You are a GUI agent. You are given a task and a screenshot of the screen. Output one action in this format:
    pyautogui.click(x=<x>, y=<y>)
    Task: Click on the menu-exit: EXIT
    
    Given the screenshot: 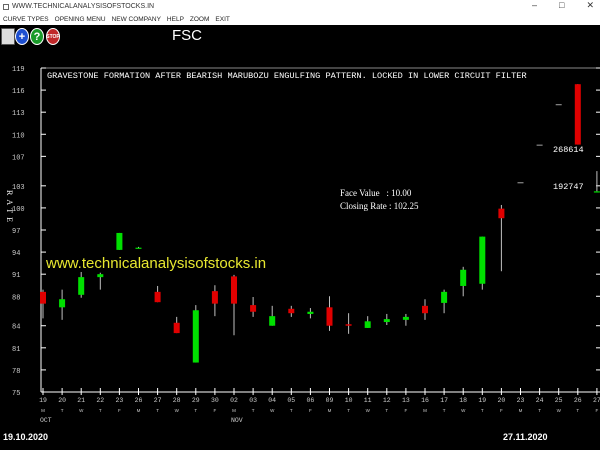 What is the action you would take?
    pyautogui.click(x=222, y=19)
    